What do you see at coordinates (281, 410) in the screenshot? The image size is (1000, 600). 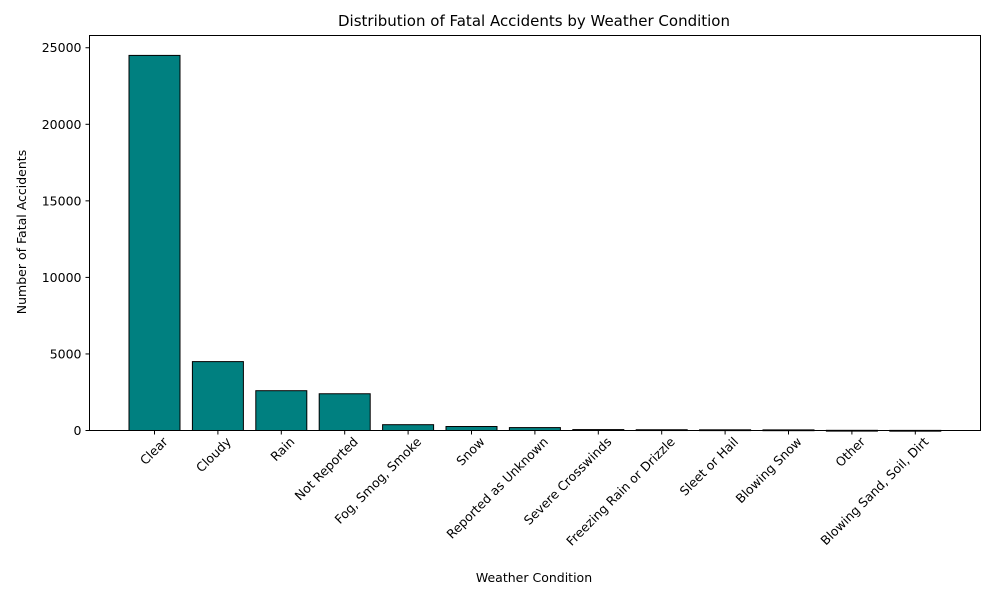 I see `bar-rain` at bounding box center [281, 410].